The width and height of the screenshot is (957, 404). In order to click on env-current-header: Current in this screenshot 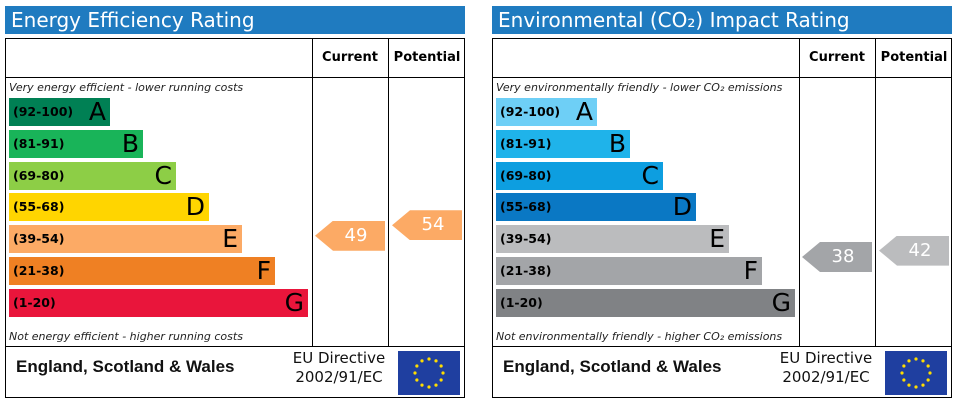, I will do `click(837, 57)`.